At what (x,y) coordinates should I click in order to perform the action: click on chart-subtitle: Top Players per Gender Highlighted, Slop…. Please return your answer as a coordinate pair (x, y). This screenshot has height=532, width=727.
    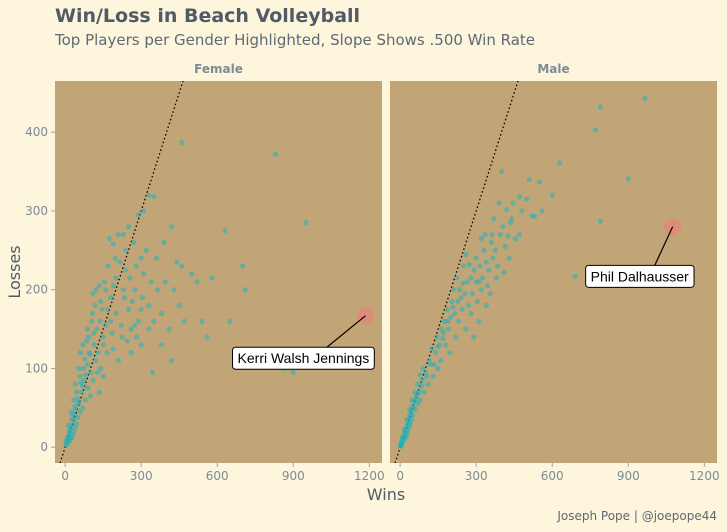
    Looking at the image, I should click on (295, 40).